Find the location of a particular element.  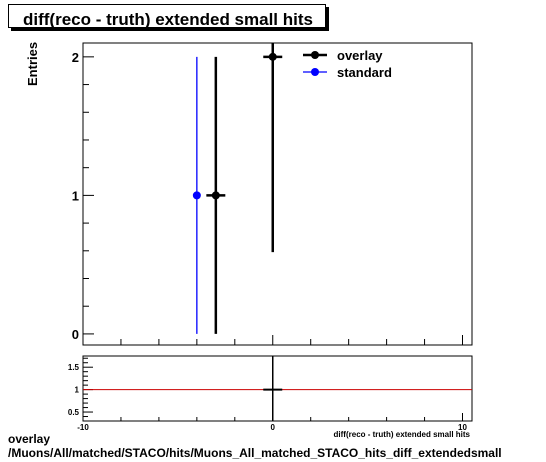

x-tick-label: 10 is located at coordinates (462, 427).